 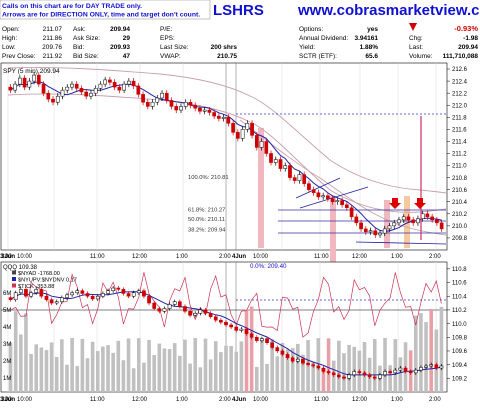 What do you see at coordinates (20, 268) in the screenshot?
I see `lower-panel-title: QQQ 109.38` at bounding box center [20, 268].